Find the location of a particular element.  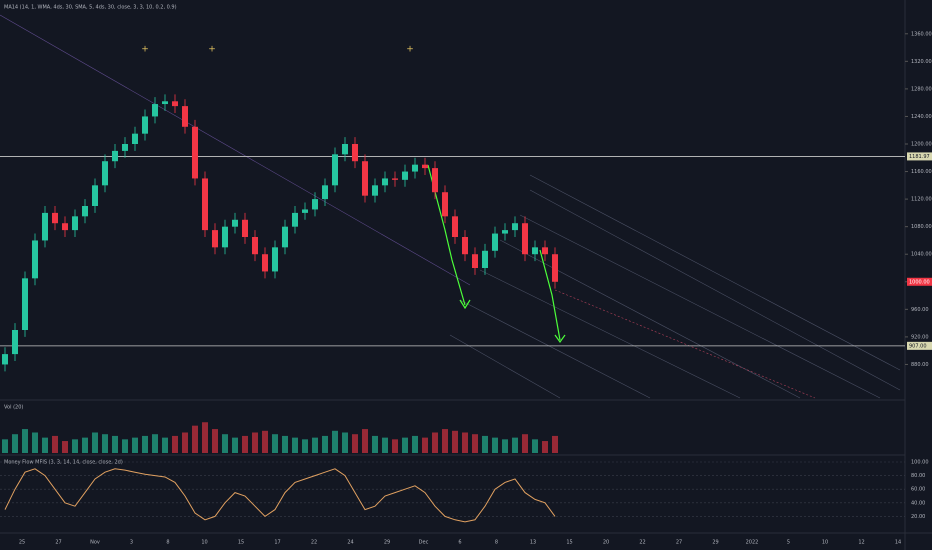

x-tick-label: 3 is located at coordinates (131, 543).